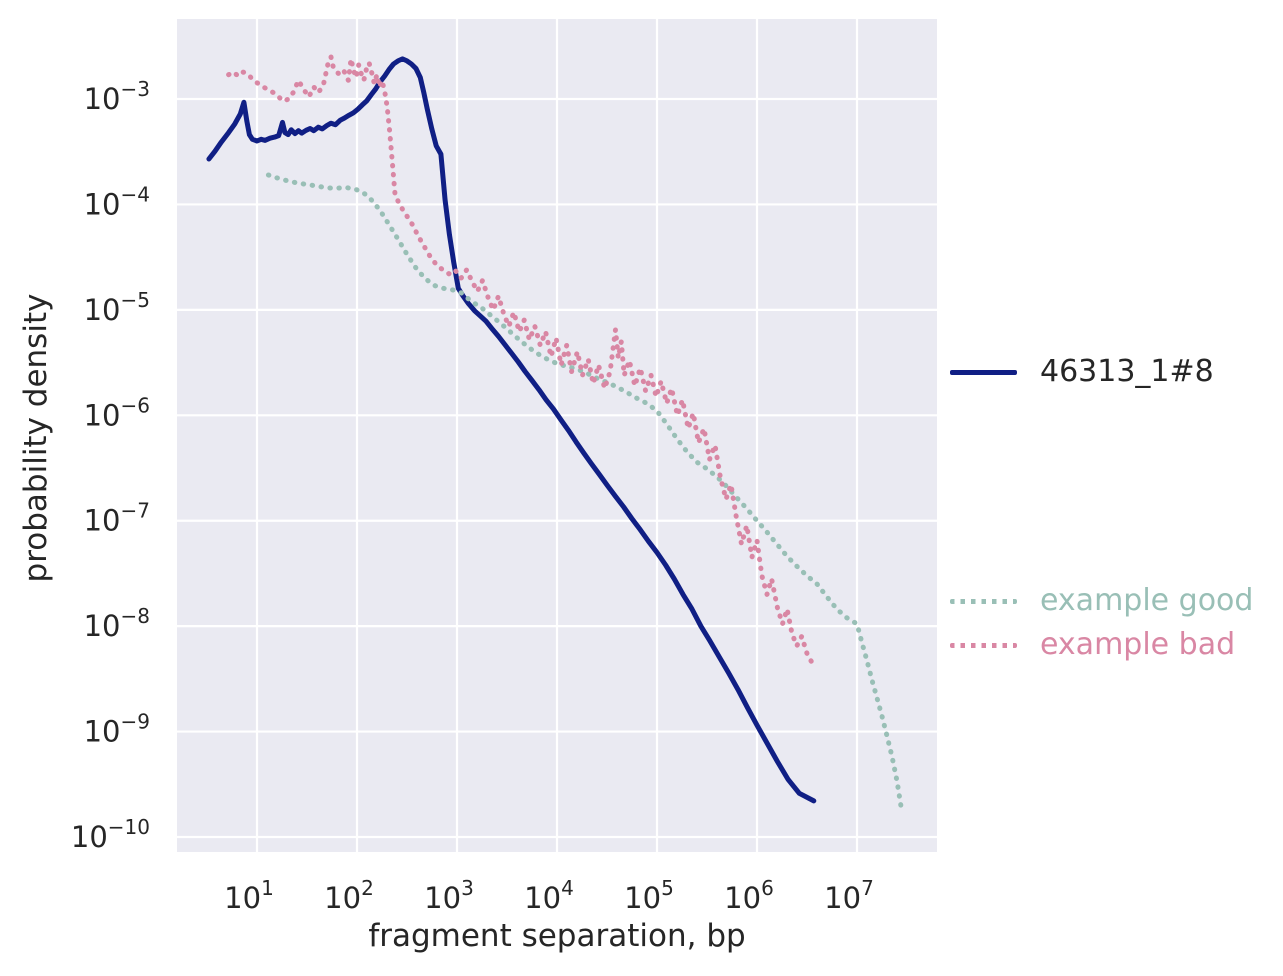  Describe the element at coordinates (983, 645) in the screenshot. I see `legend-line-swatch-example-bad` at that location.